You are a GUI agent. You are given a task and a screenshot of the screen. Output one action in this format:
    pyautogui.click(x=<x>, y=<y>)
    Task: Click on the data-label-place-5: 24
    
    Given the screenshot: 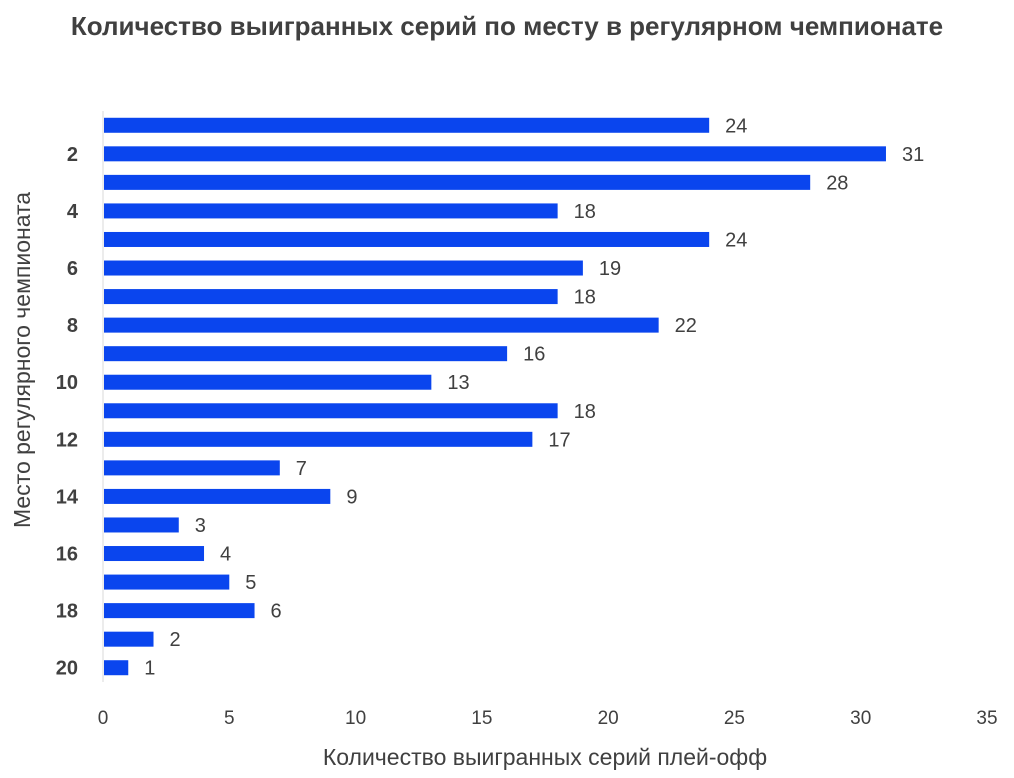 What is the action you would take?
    pyautogui.click(x=736, y=240)
    